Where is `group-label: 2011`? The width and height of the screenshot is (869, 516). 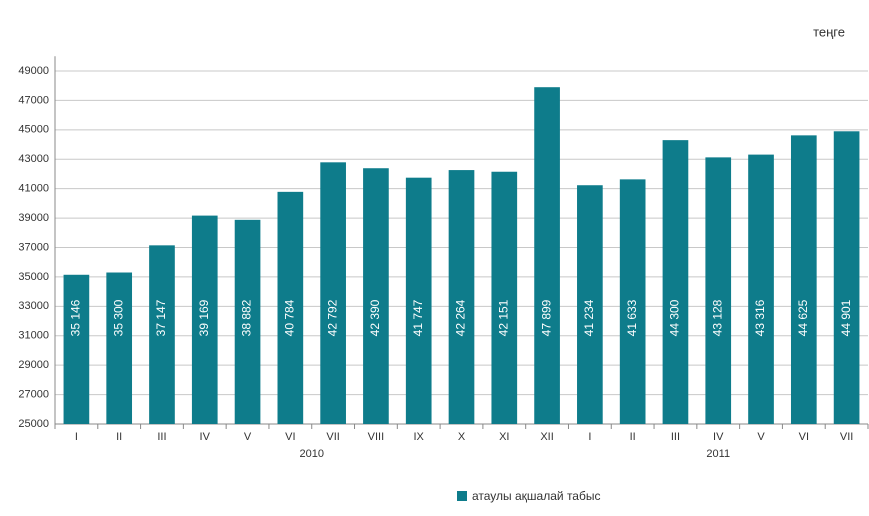 group-label: 2011 is located at coordinates (718, 454).